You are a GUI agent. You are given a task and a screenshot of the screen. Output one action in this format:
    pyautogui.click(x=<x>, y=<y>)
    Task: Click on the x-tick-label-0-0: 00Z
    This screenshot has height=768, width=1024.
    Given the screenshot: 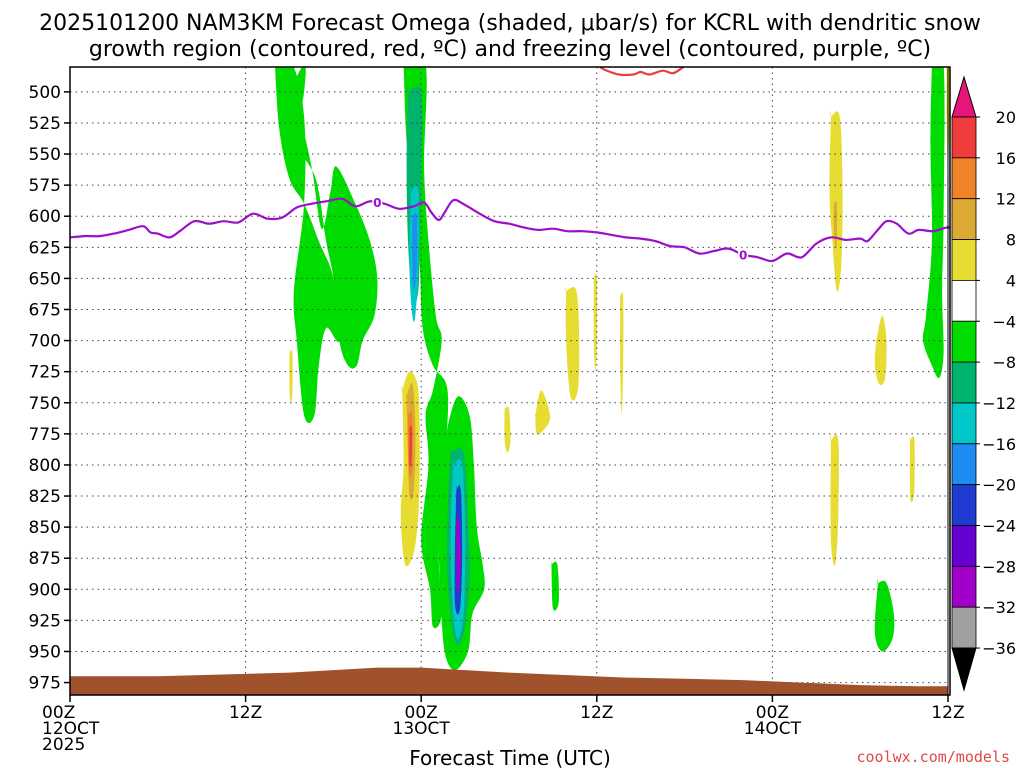 What is the action you would take?
    pyautogui.click(x=58, y=713)
    